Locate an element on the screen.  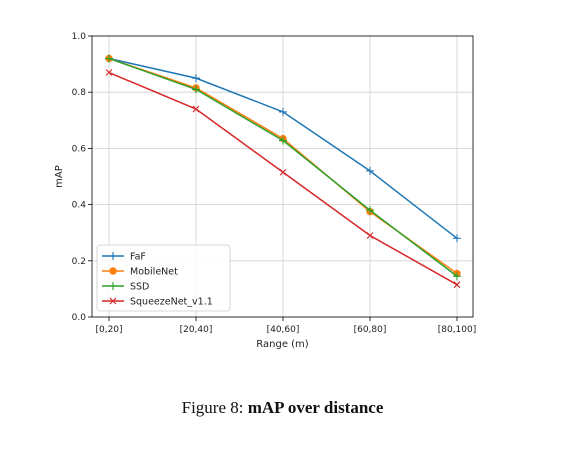
legend-box is located at coordinates (163, 278).